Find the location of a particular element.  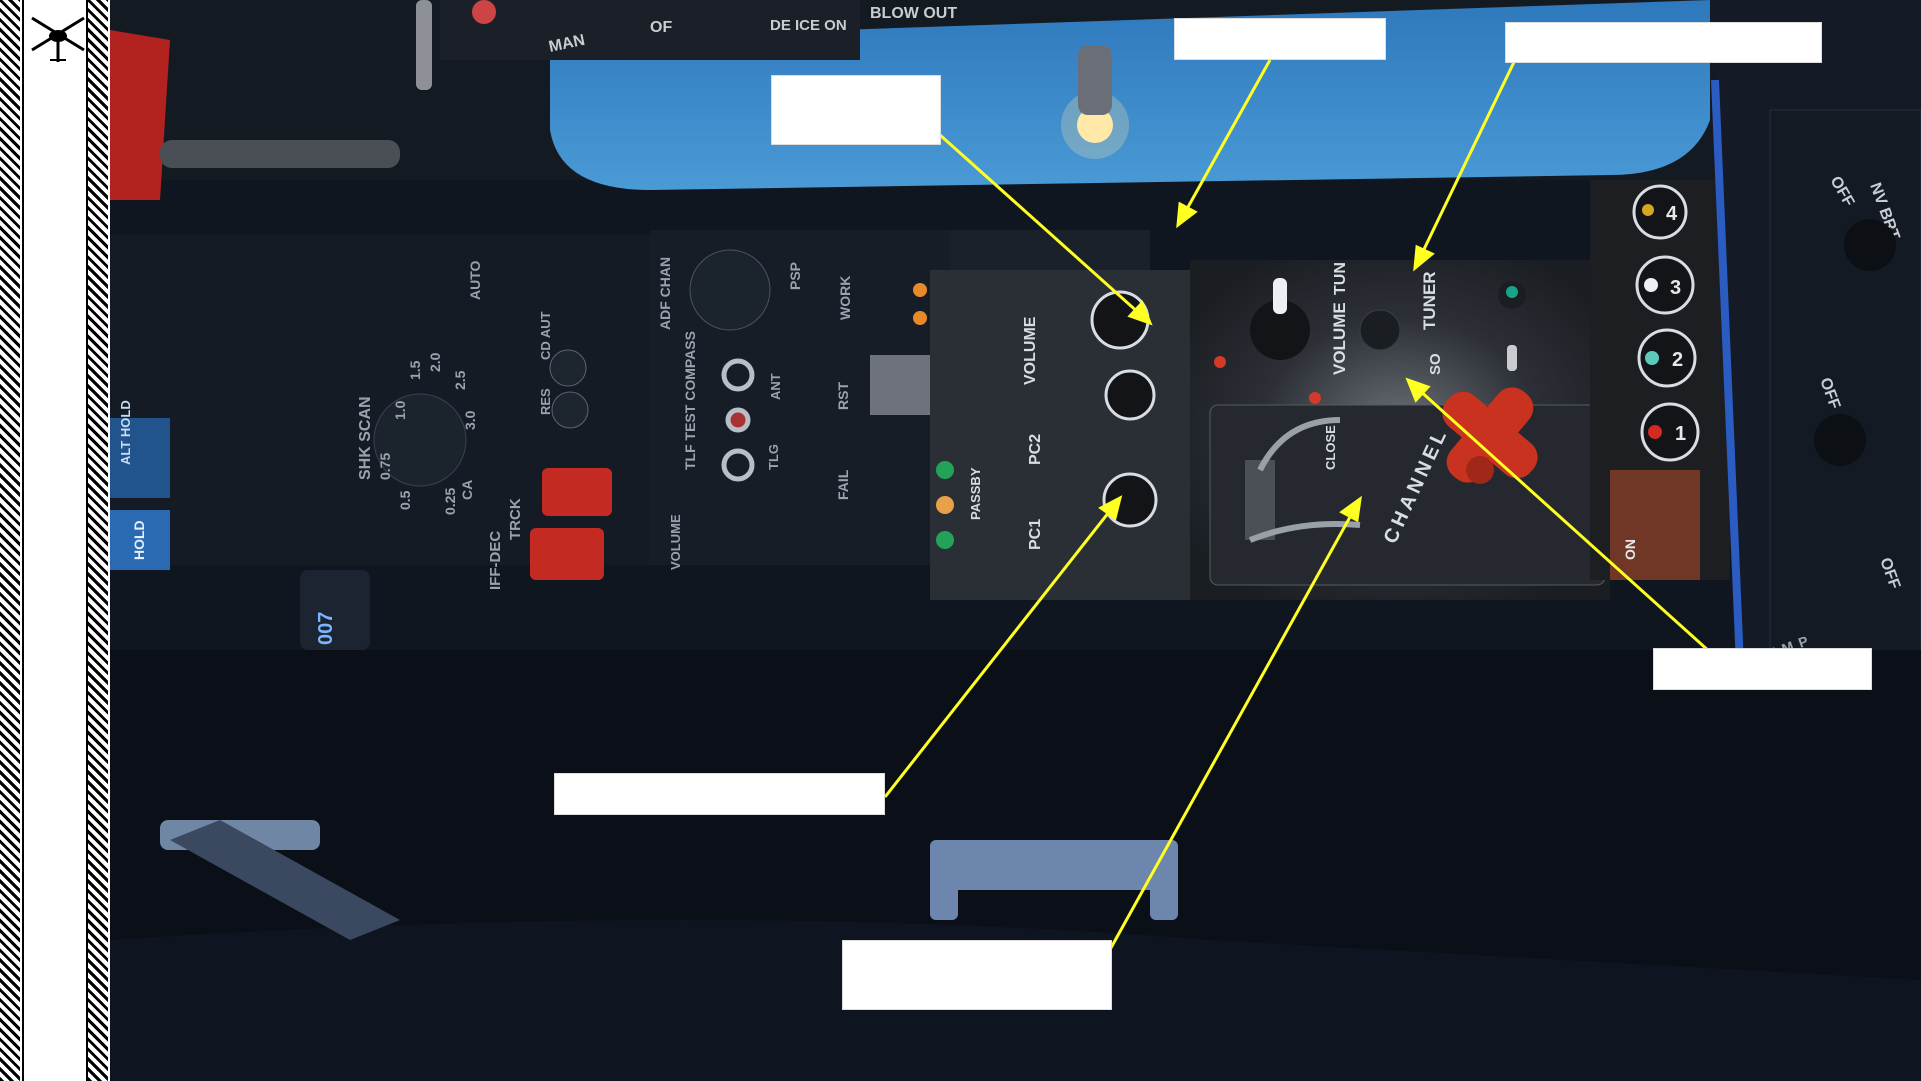

label-cd-aut: CD AUT is located at coordinates (545, 335).